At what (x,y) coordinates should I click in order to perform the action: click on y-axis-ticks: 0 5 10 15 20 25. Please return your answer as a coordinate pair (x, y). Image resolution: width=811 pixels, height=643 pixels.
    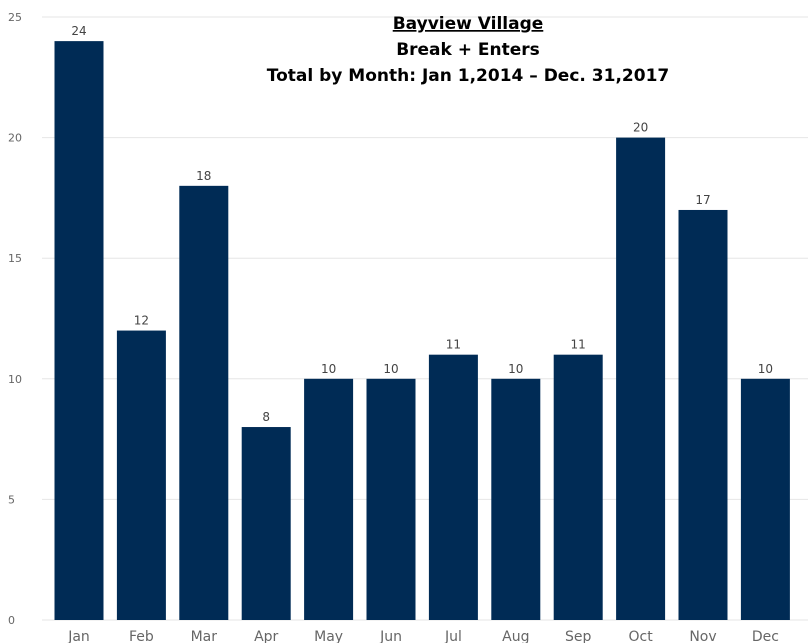
    Looking at the image, I should click on (15, 319).